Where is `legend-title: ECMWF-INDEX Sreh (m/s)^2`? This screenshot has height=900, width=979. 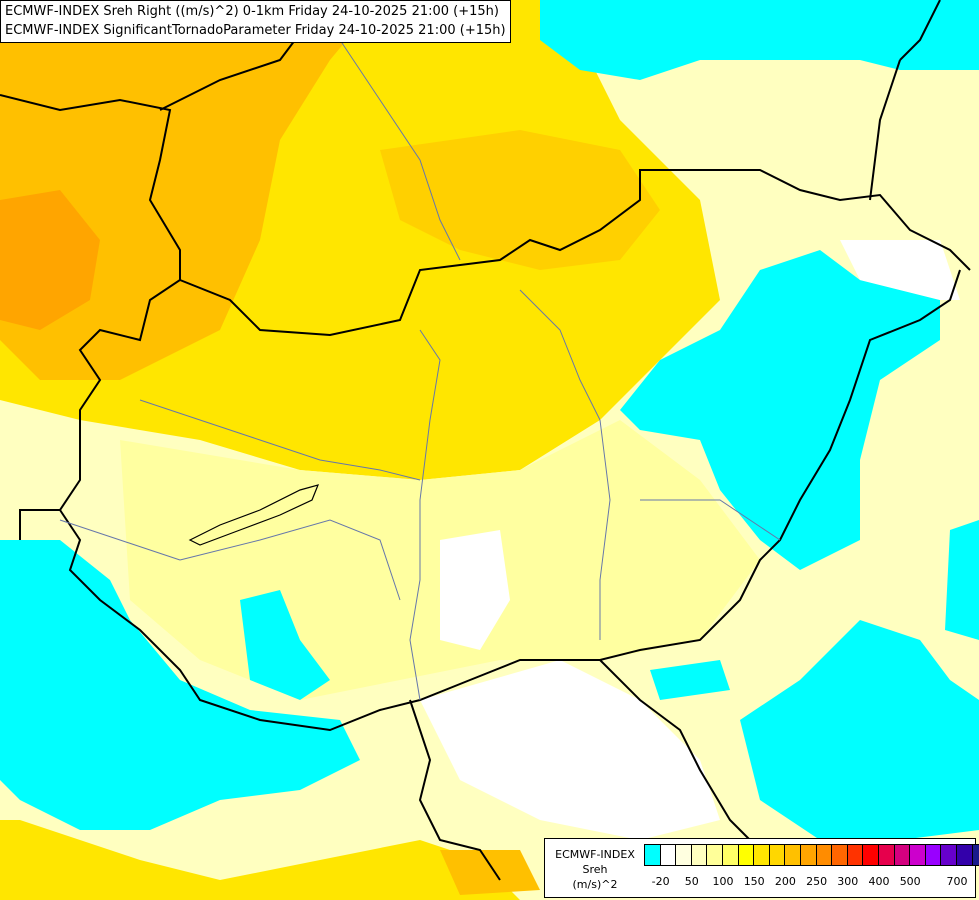
legend-title: ECMWF-INDEX Sreh (m/s)^2 is located at coordinates (595, 869).